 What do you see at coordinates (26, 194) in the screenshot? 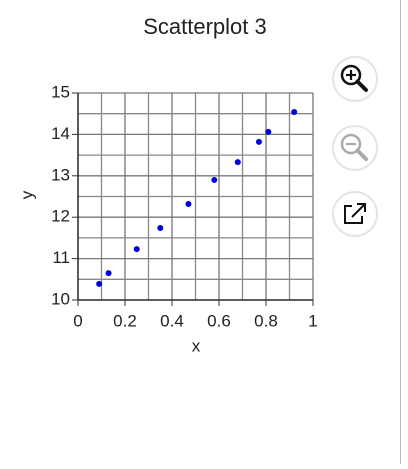
I see `y-axis-label: y` at bounding box center [26, 194].